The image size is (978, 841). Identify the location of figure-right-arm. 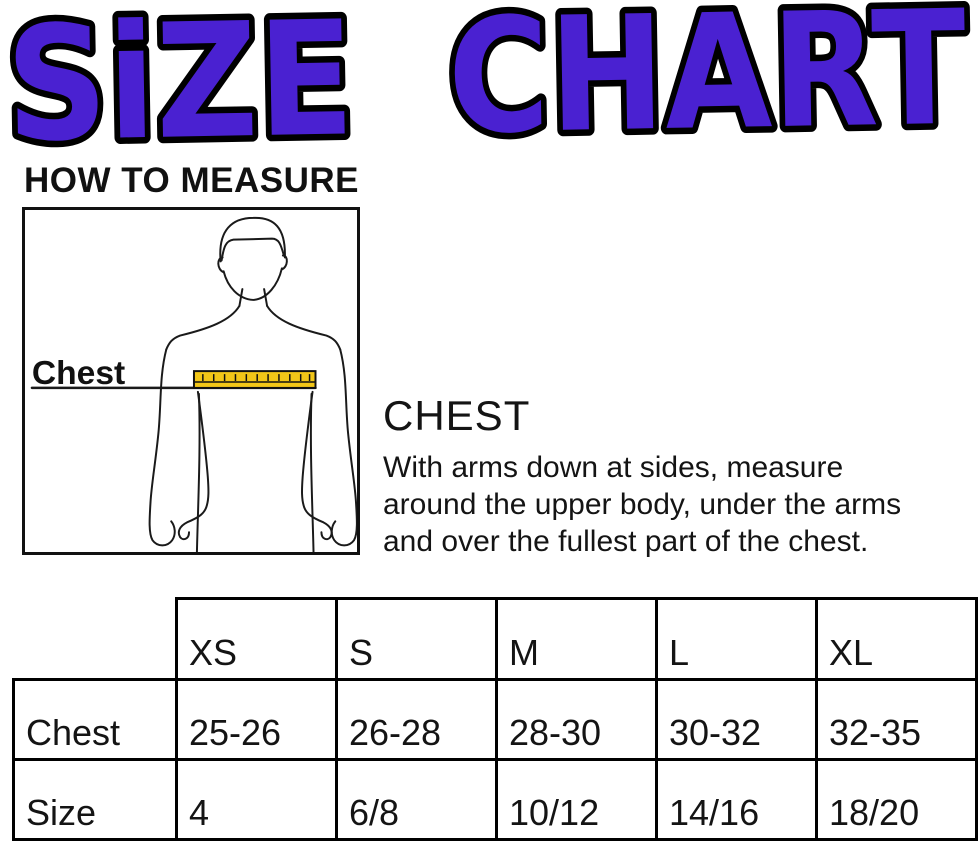
(343, 447).